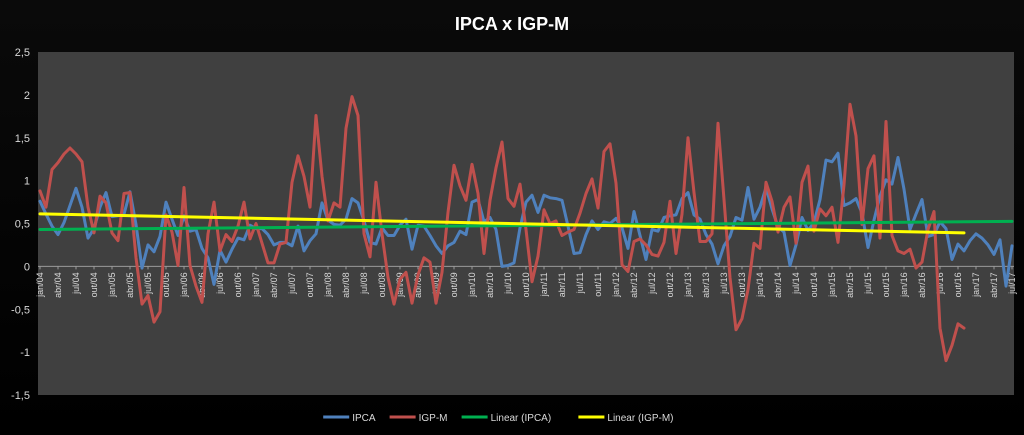 The width and height of the screenshot is (1024, 435). Describe the element at coordinates (886, 284) in the screenshot. I see `x-tick-label: out/15` at that location.